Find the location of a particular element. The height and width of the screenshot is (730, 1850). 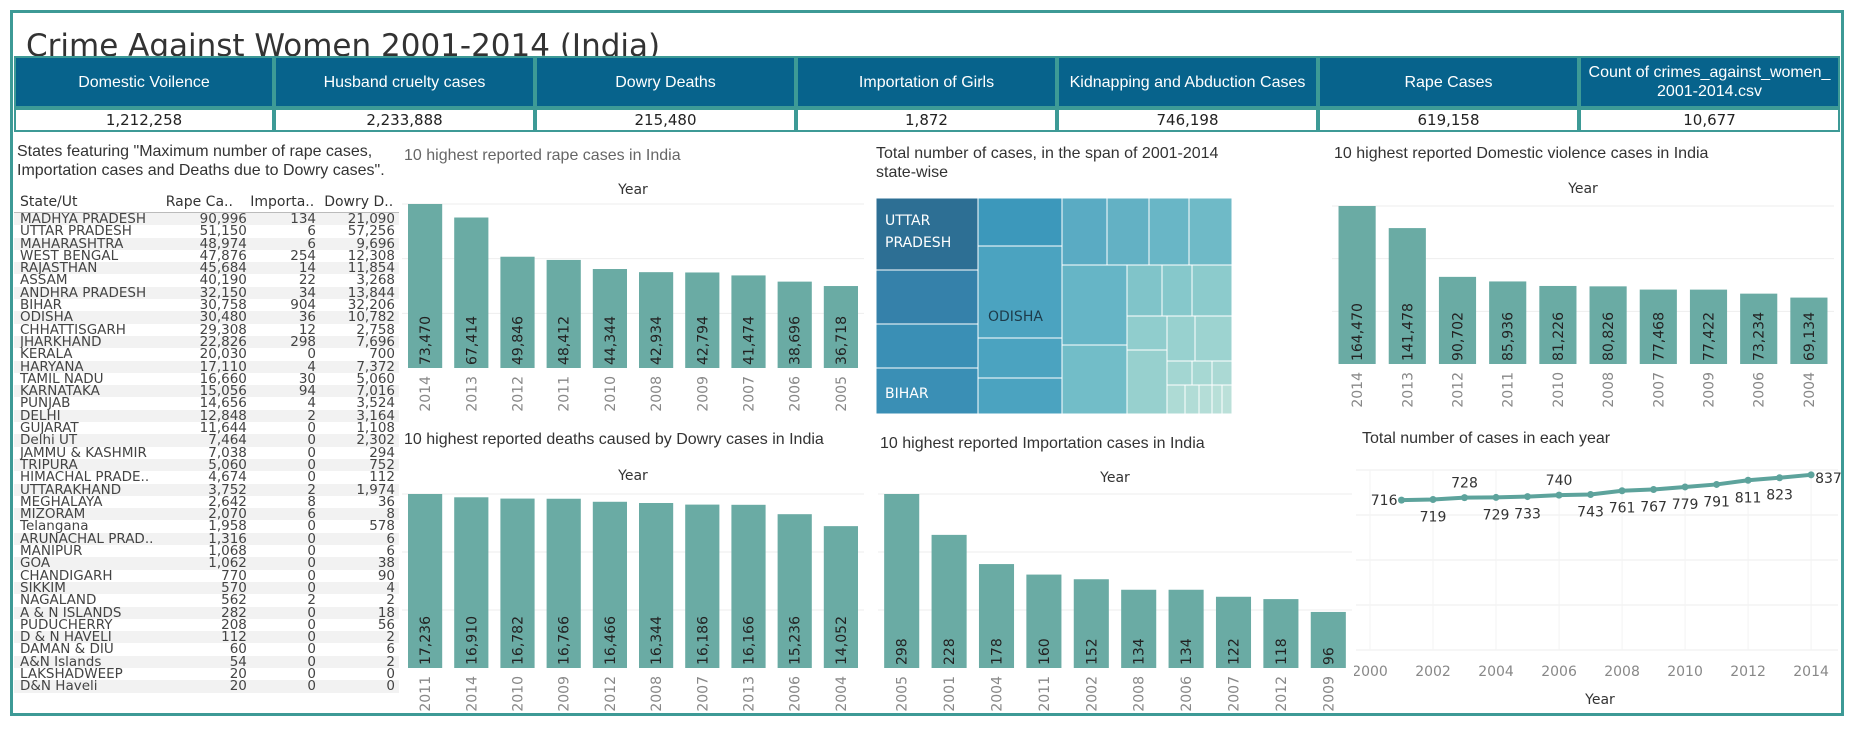

table-row: ODISHA 30,480 36 10,782 is located at coordinates (206, 317).